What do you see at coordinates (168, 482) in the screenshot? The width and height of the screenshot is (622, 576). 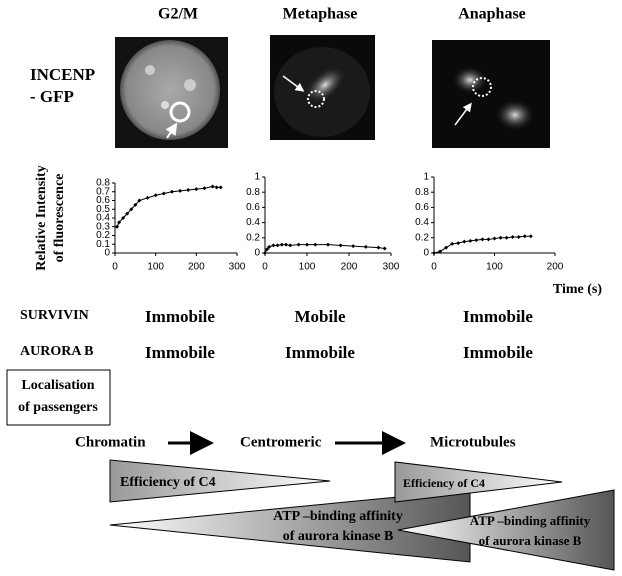 I see `triangle-label: Efficiency of C4` at bounding box center [168, 482].